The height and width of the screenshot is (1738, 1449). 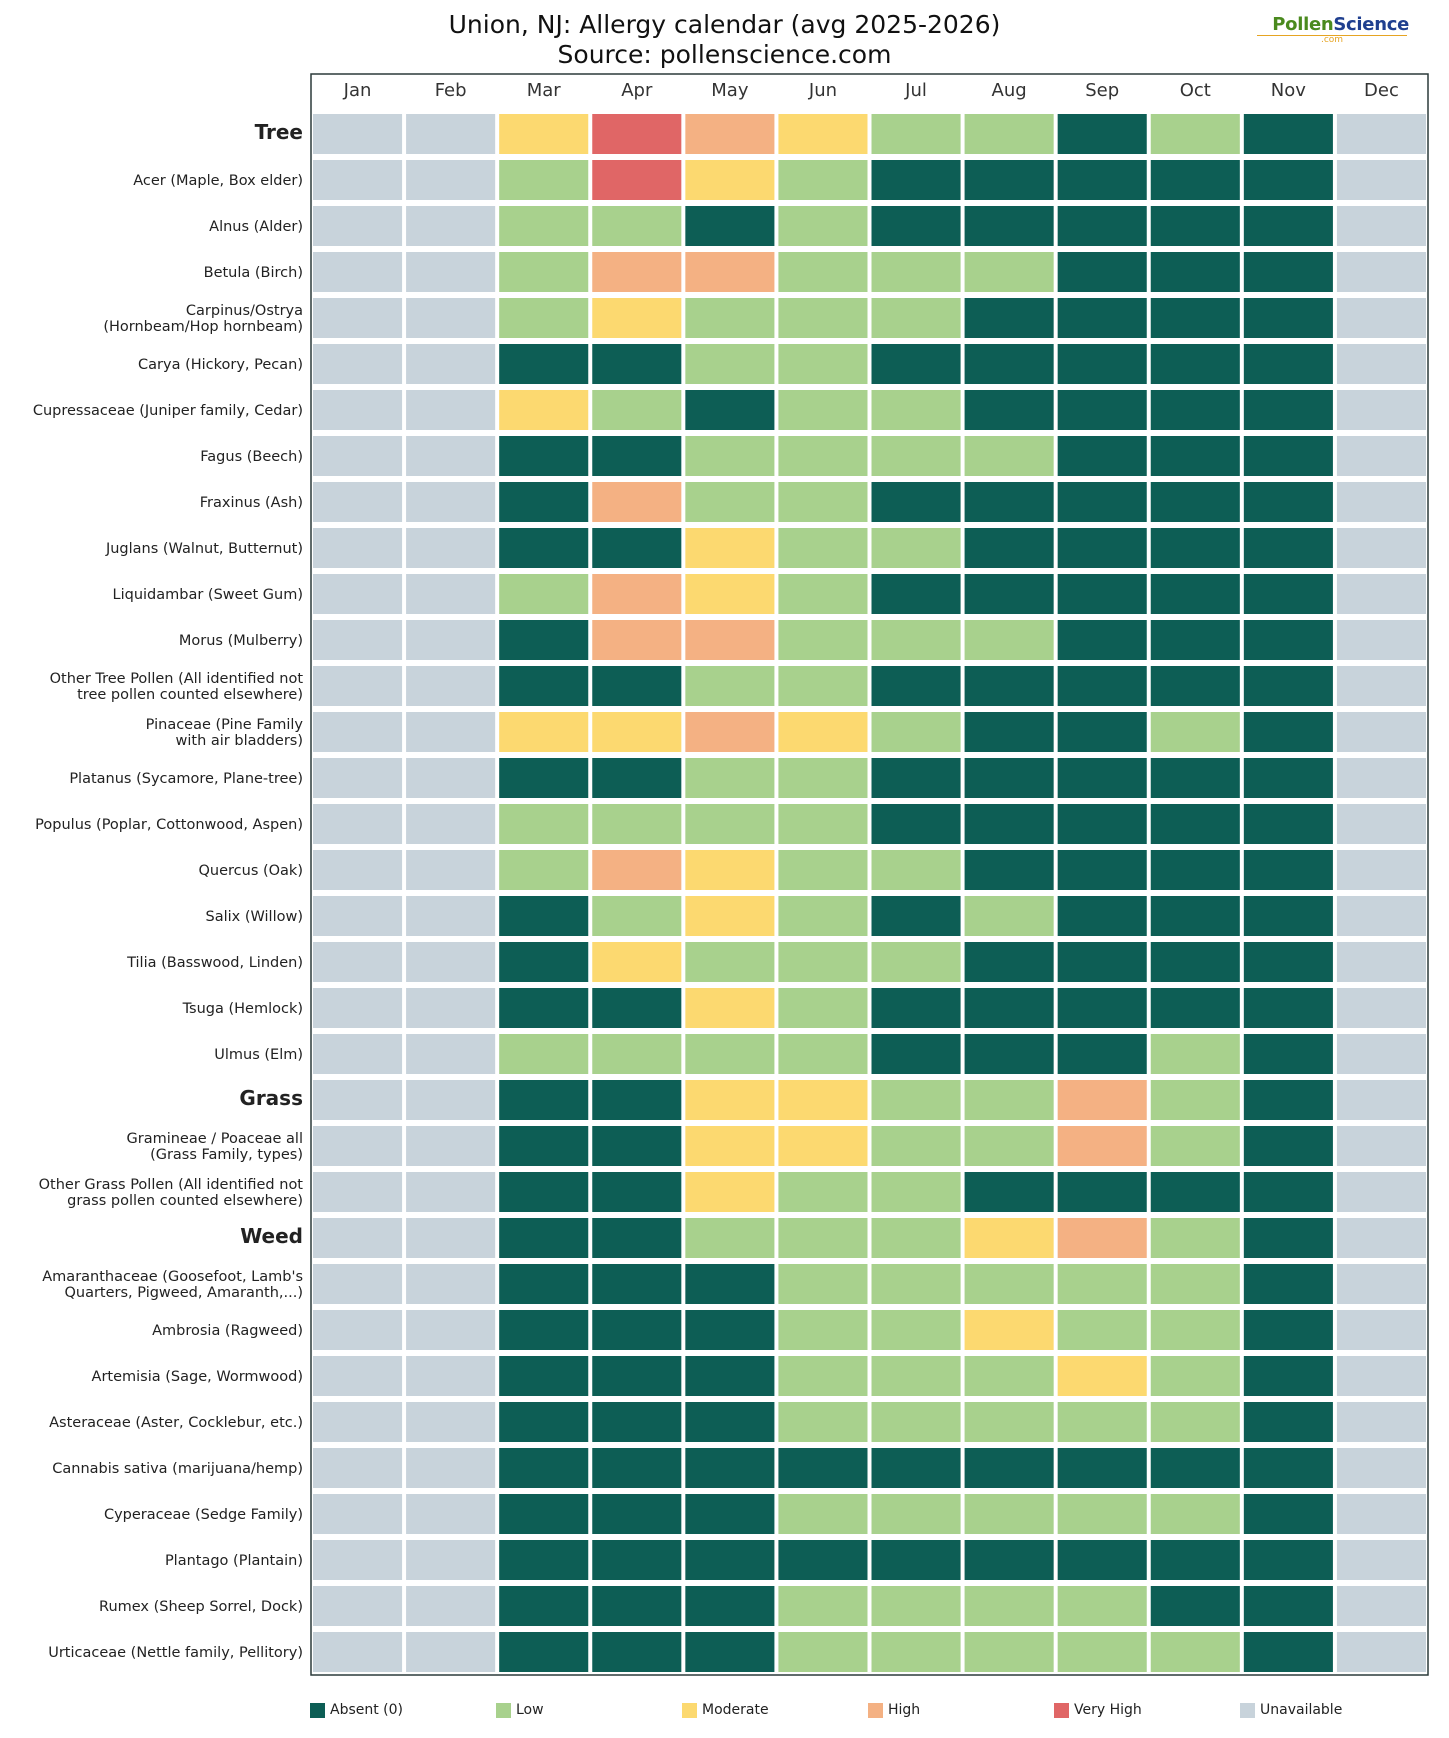 I want to click on group-label: Grass, so click(x=271, y=1098).